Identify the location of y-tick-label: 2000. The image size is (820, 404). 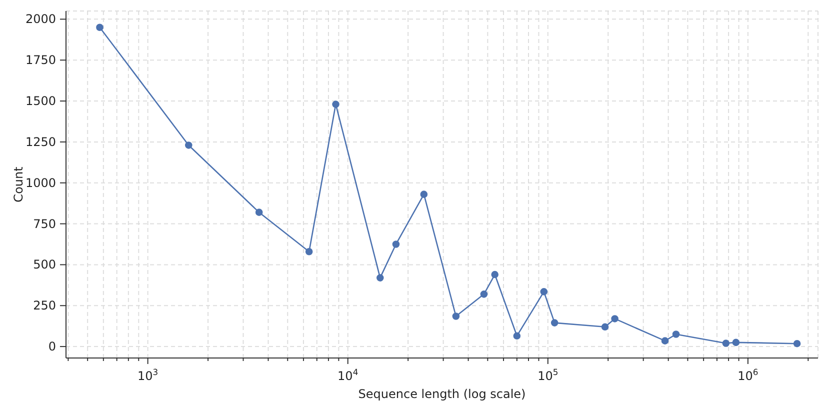
(40, 19).